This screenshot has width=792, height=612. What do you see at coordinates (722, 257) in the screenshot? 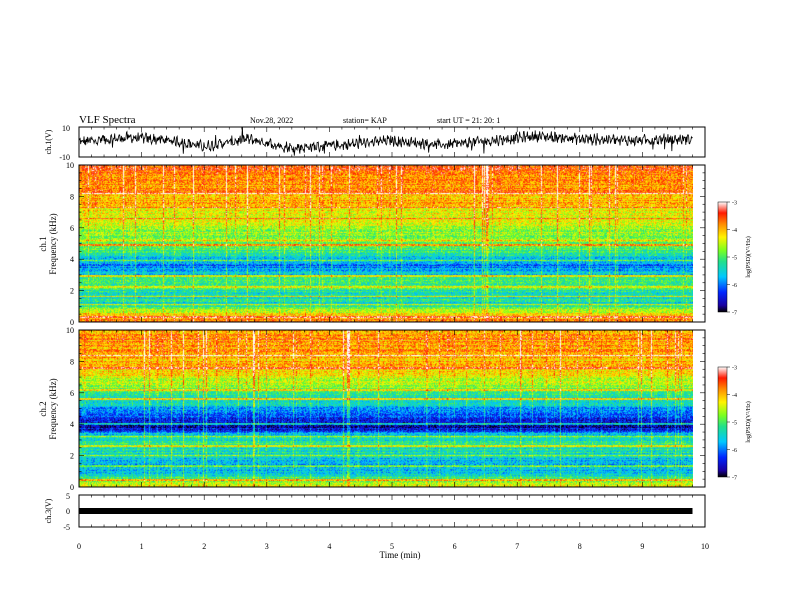
I see `colorbar-1-gradient` at bounding box center [722, 257].